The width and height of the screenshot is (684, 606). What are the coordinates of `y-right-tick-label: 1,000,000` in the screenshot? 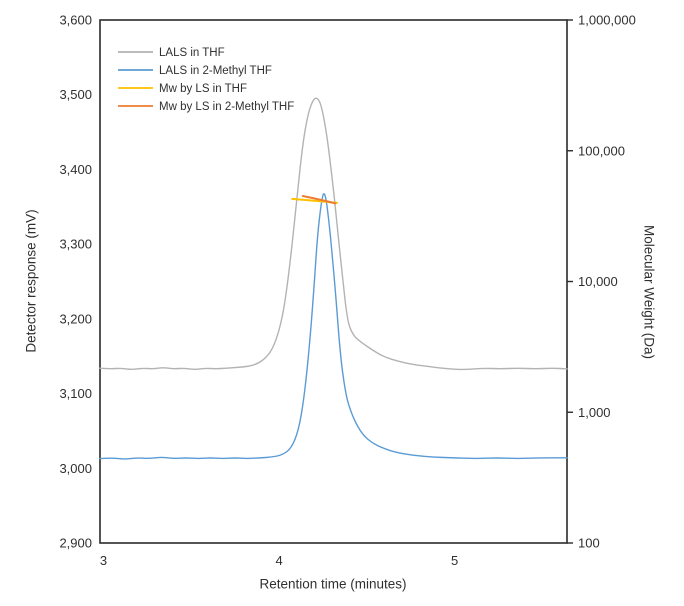 It's located at (607, 20).